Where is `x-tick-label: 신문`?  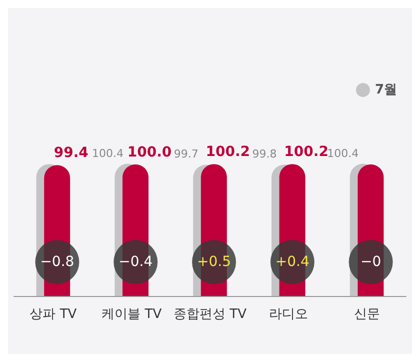 x-tick-label: 신문 is located at coordinates (367, 314).